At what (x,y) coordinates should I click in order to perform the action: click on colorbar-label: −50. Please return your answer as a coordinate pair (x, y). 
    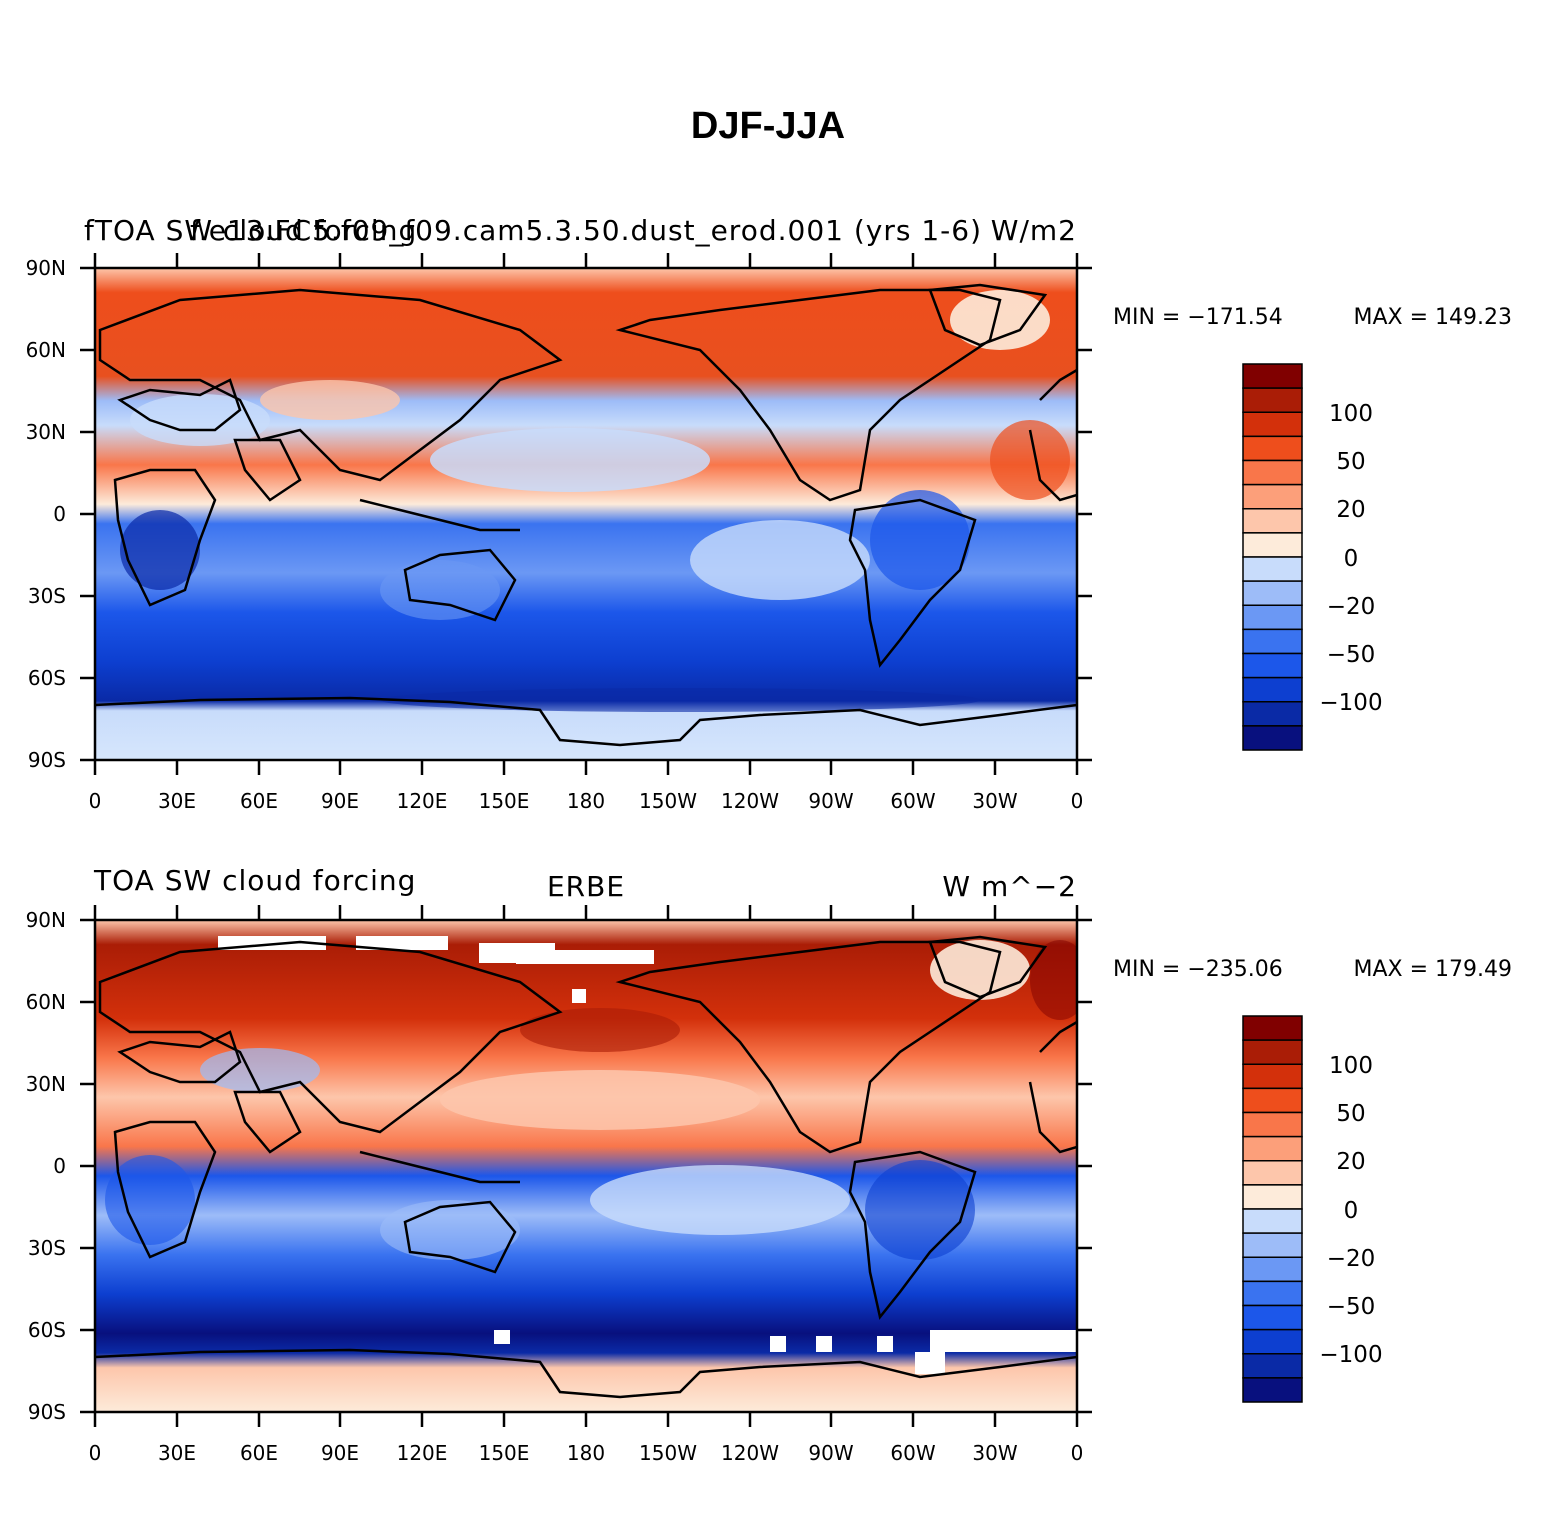
    Looking at the image, I should click on (1351, 655).